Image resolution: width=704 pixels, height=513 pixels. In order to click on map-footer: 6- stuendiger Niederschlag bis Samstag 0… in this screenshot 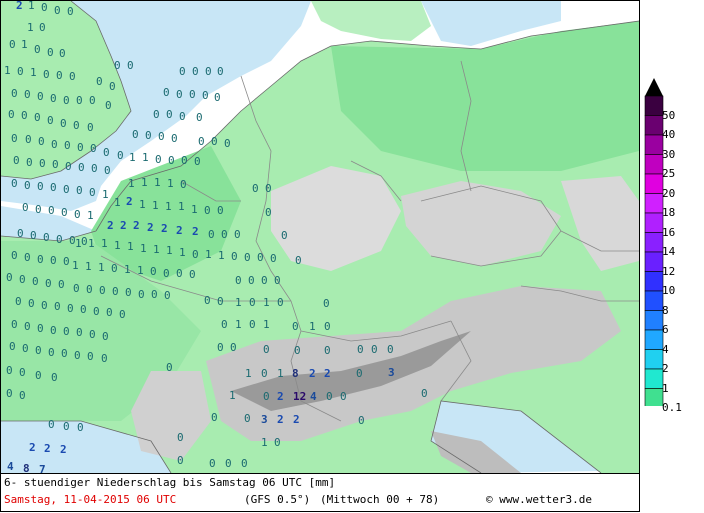, I will do `click(320, 493)`.